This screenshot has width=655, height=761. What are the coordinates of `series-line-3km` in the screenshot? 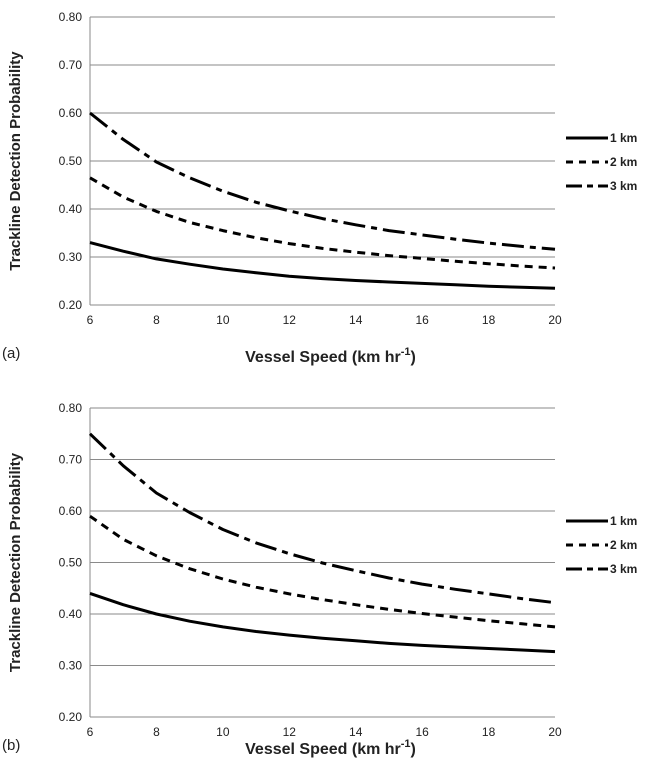 It's located at (322, 181).